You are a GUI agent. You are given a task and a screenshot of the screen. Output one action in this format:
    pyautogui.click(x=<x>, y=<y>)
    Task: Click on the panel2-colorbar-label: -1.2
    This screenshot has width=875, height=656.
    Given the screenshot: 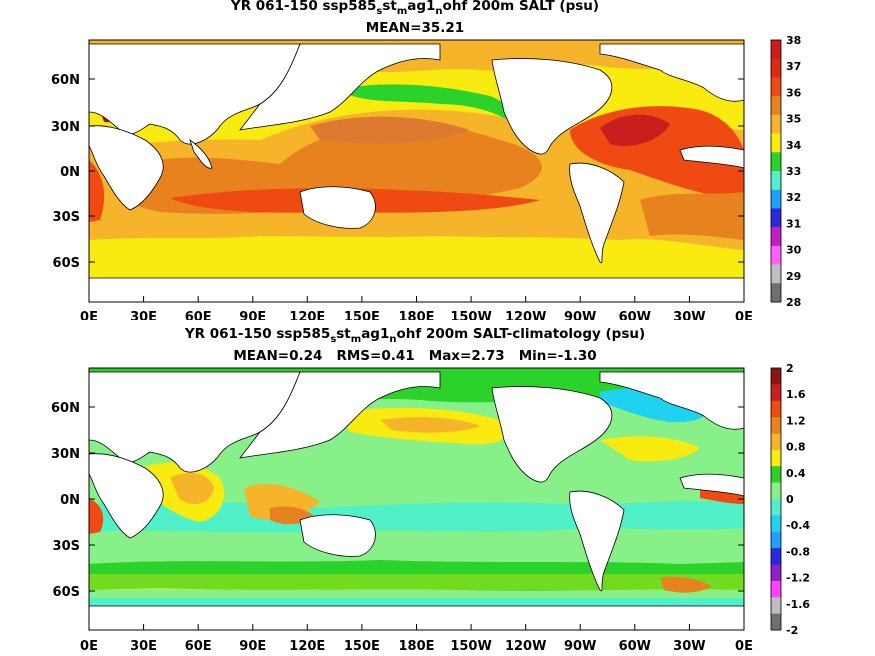 What is the action you would take?
    pyautogui.click(x=798, y=578)
    